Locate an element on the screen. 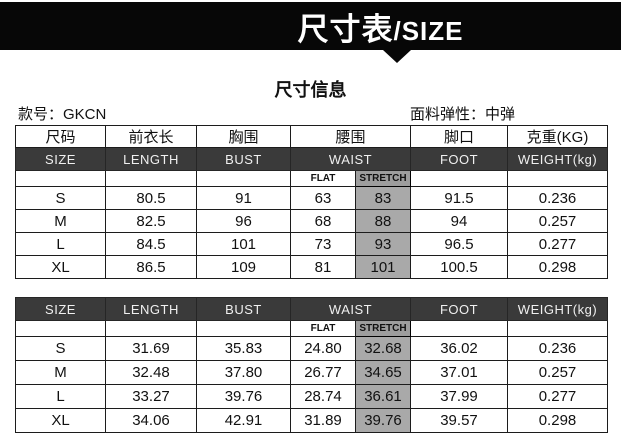 The height and width of the screenshot is (433, 621). cell-waist-flat: 81 is located at coordinates (323, 267).